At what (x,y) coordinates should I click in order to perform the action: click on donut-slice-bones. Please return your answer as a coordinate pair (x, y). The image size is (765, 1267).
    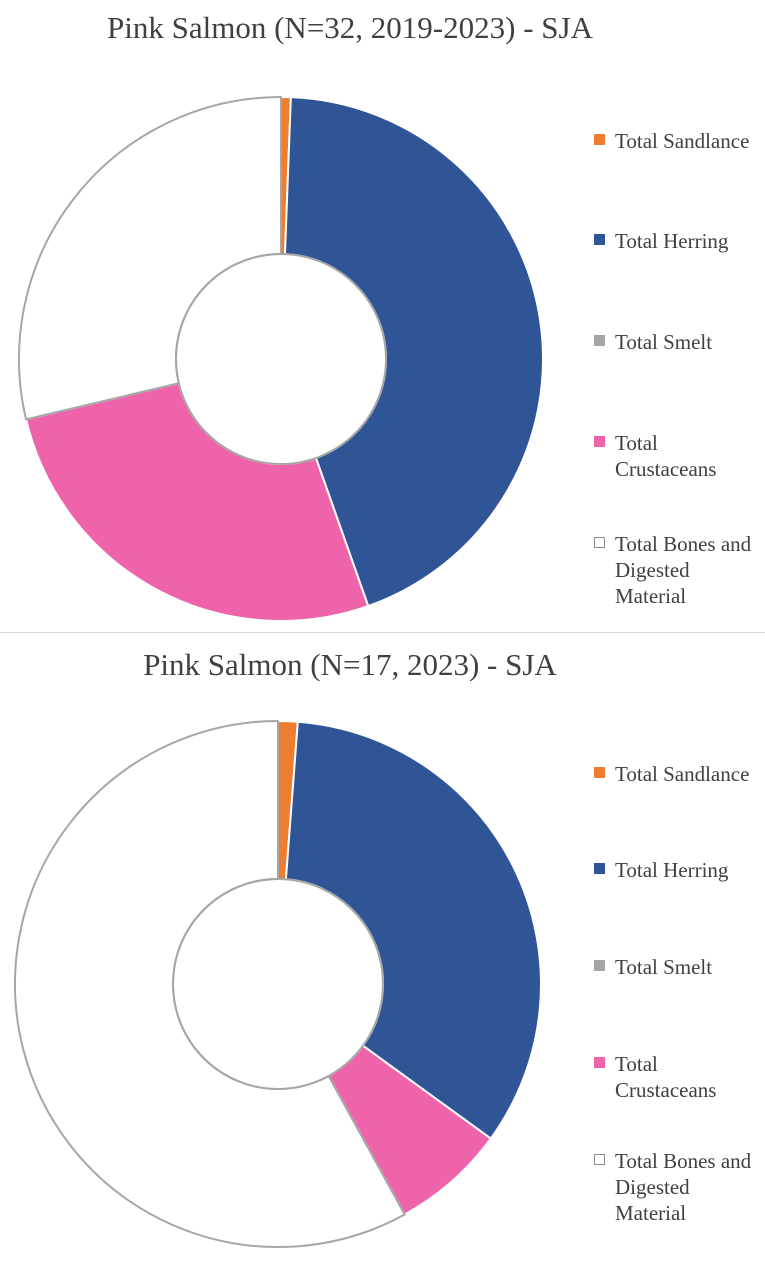
    Looking at the image, I should click on (150, 258).